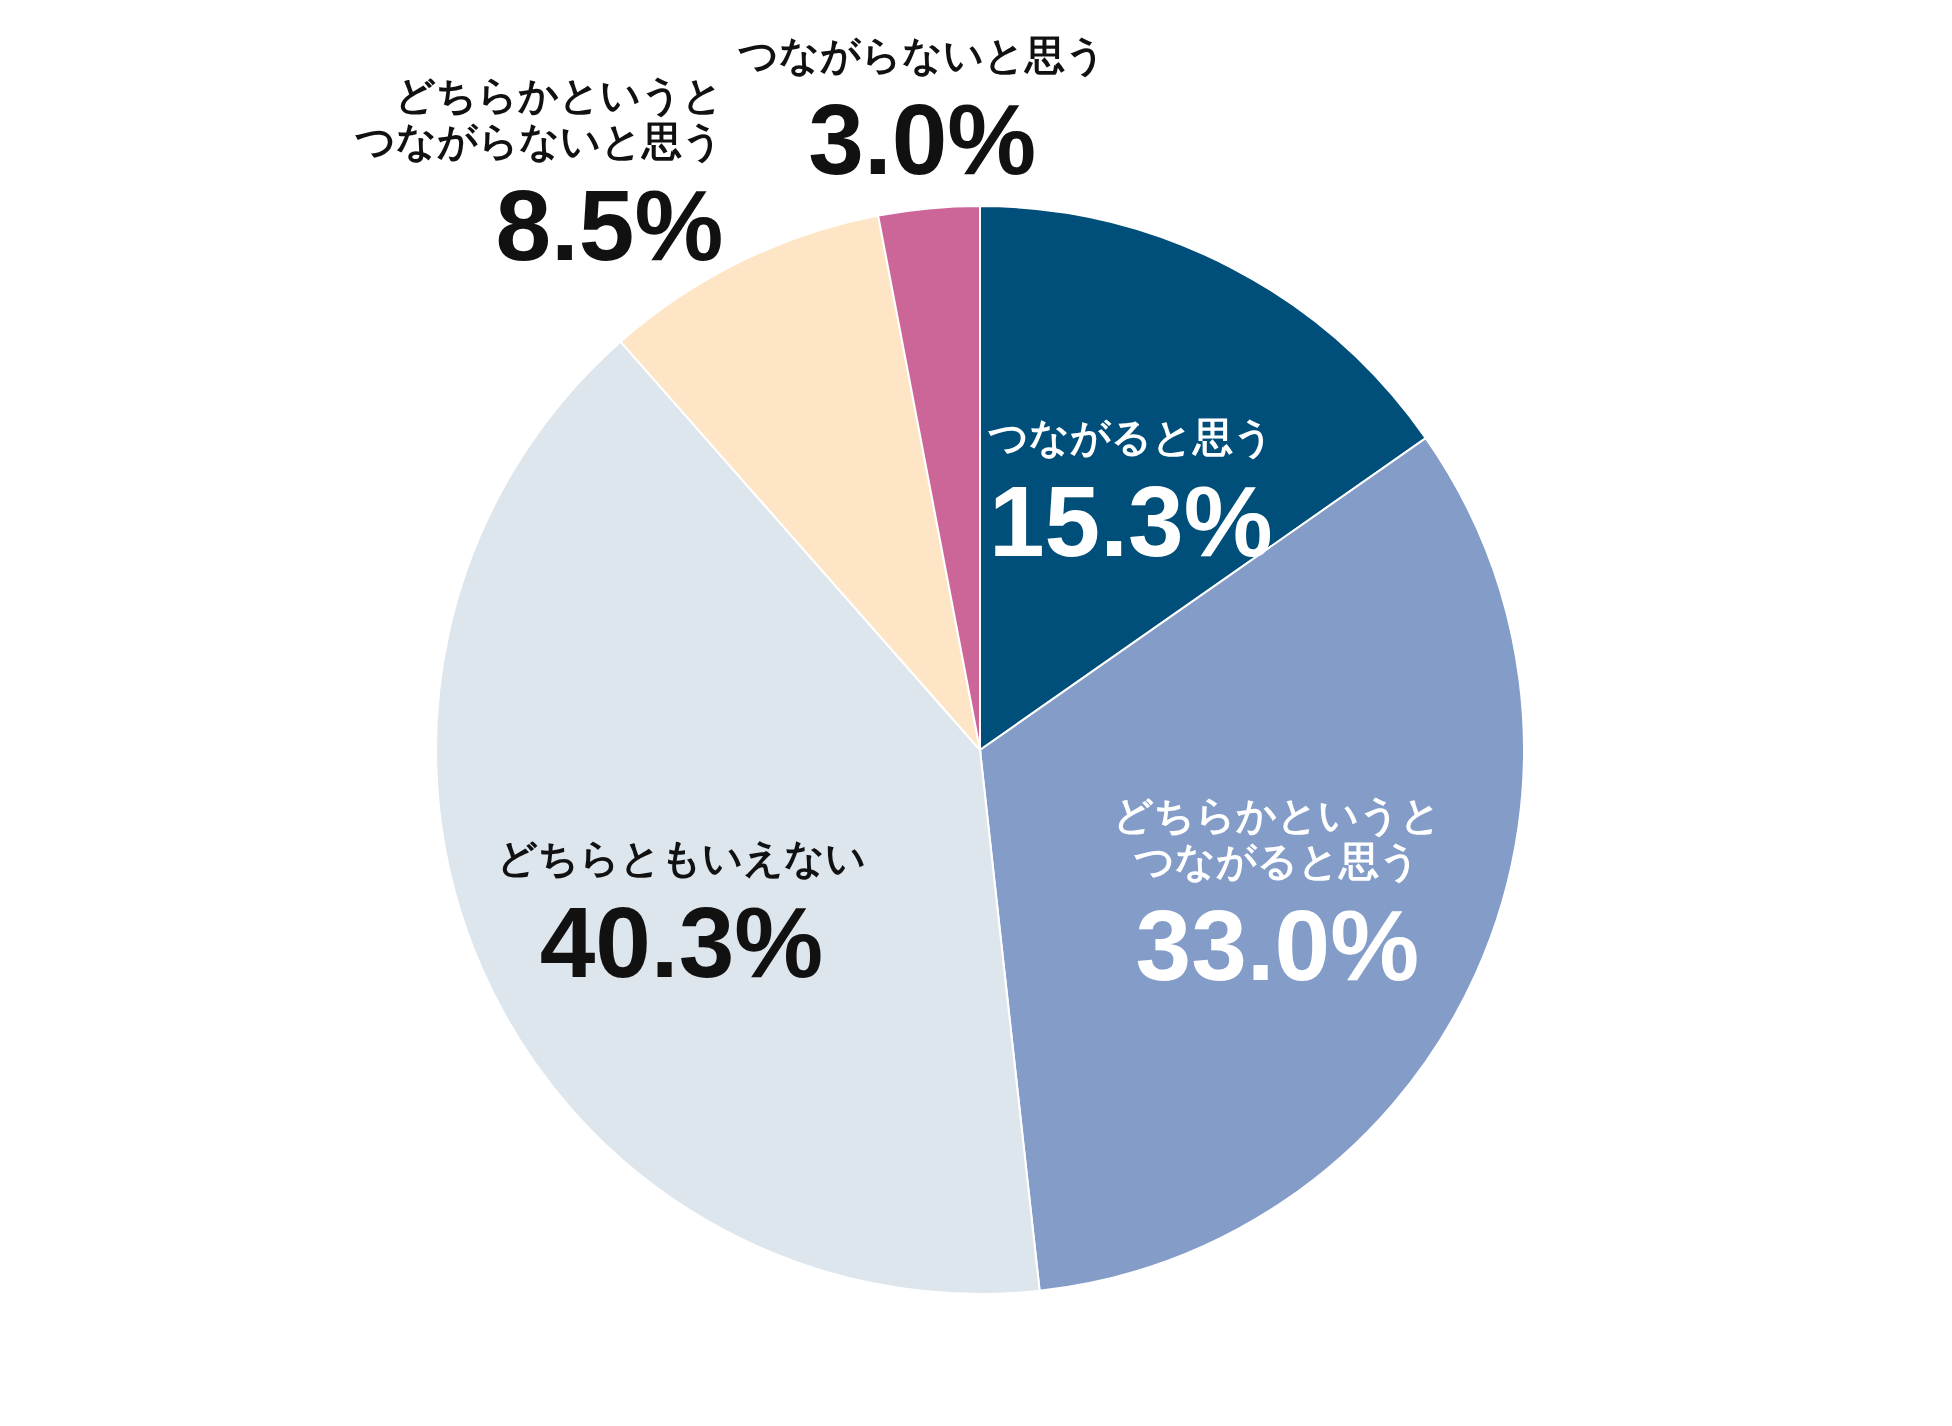  Describe the element at coordinates (1131, 520) in the screenshot. I see `data-label: 15.3%` at that location.